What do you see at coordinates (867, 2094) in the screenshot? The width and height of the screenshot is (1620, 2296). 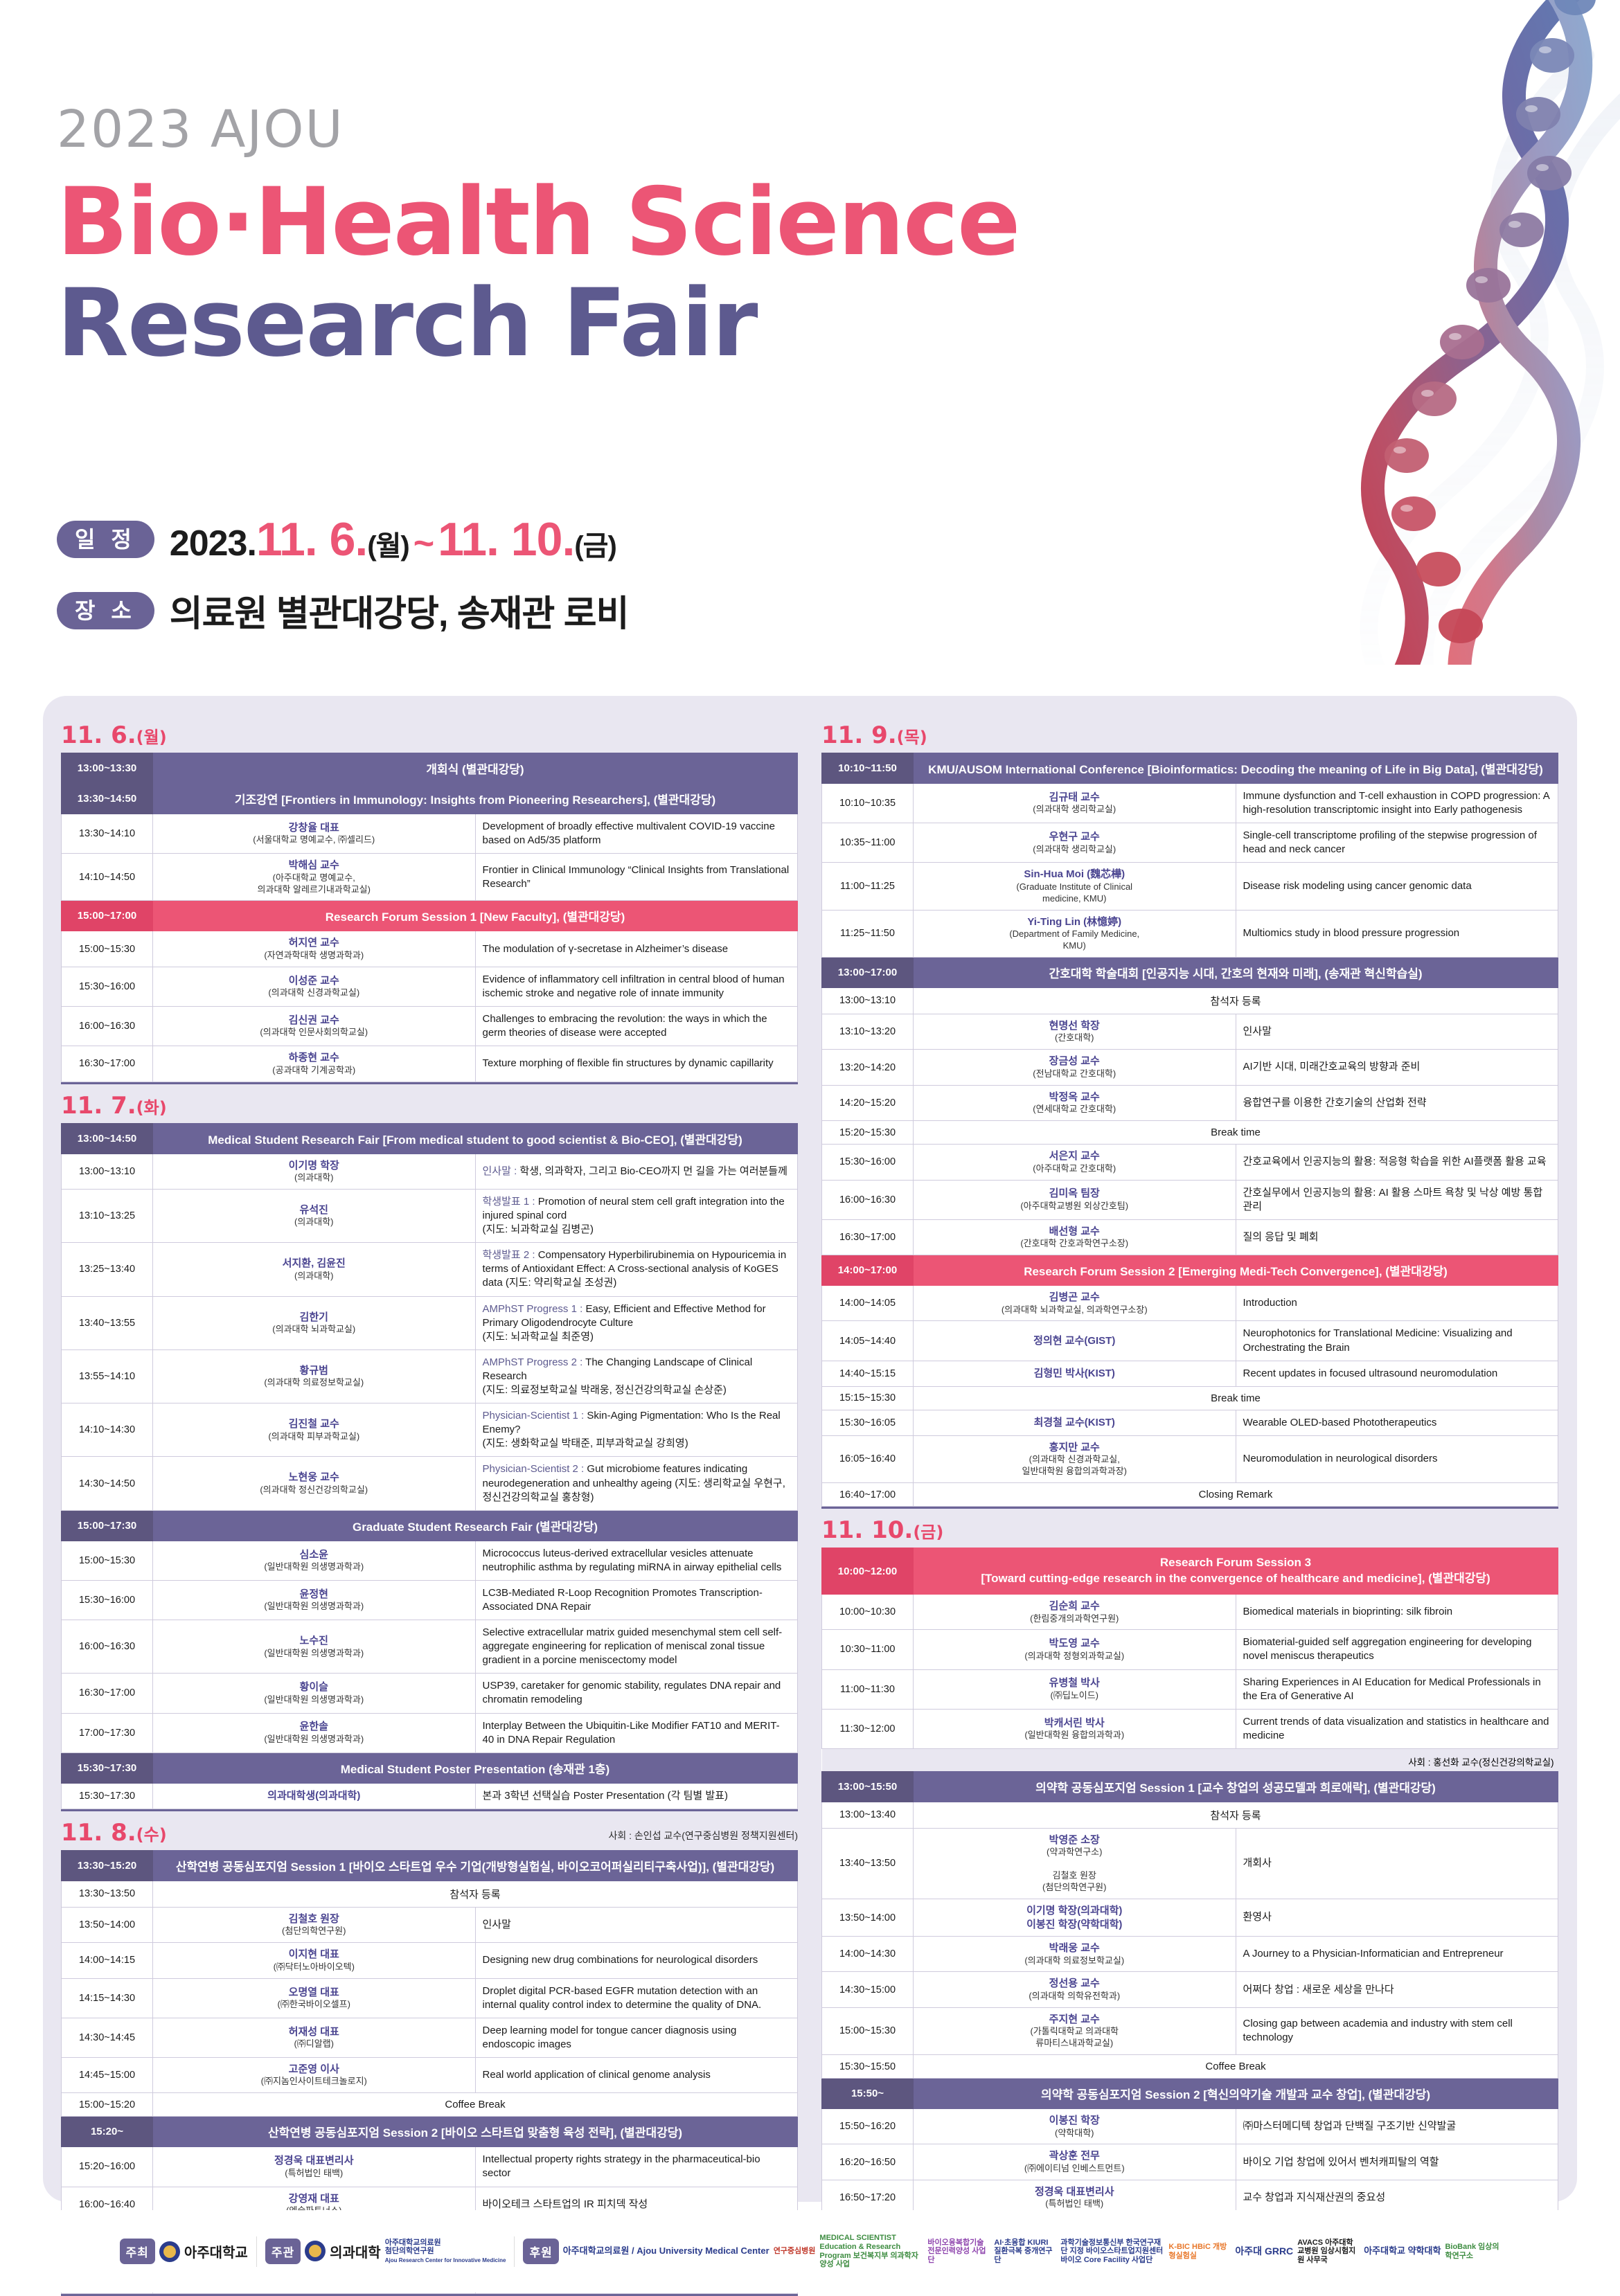 I see `session-band-time: 15:50~` at bounding box center [867, 2094].